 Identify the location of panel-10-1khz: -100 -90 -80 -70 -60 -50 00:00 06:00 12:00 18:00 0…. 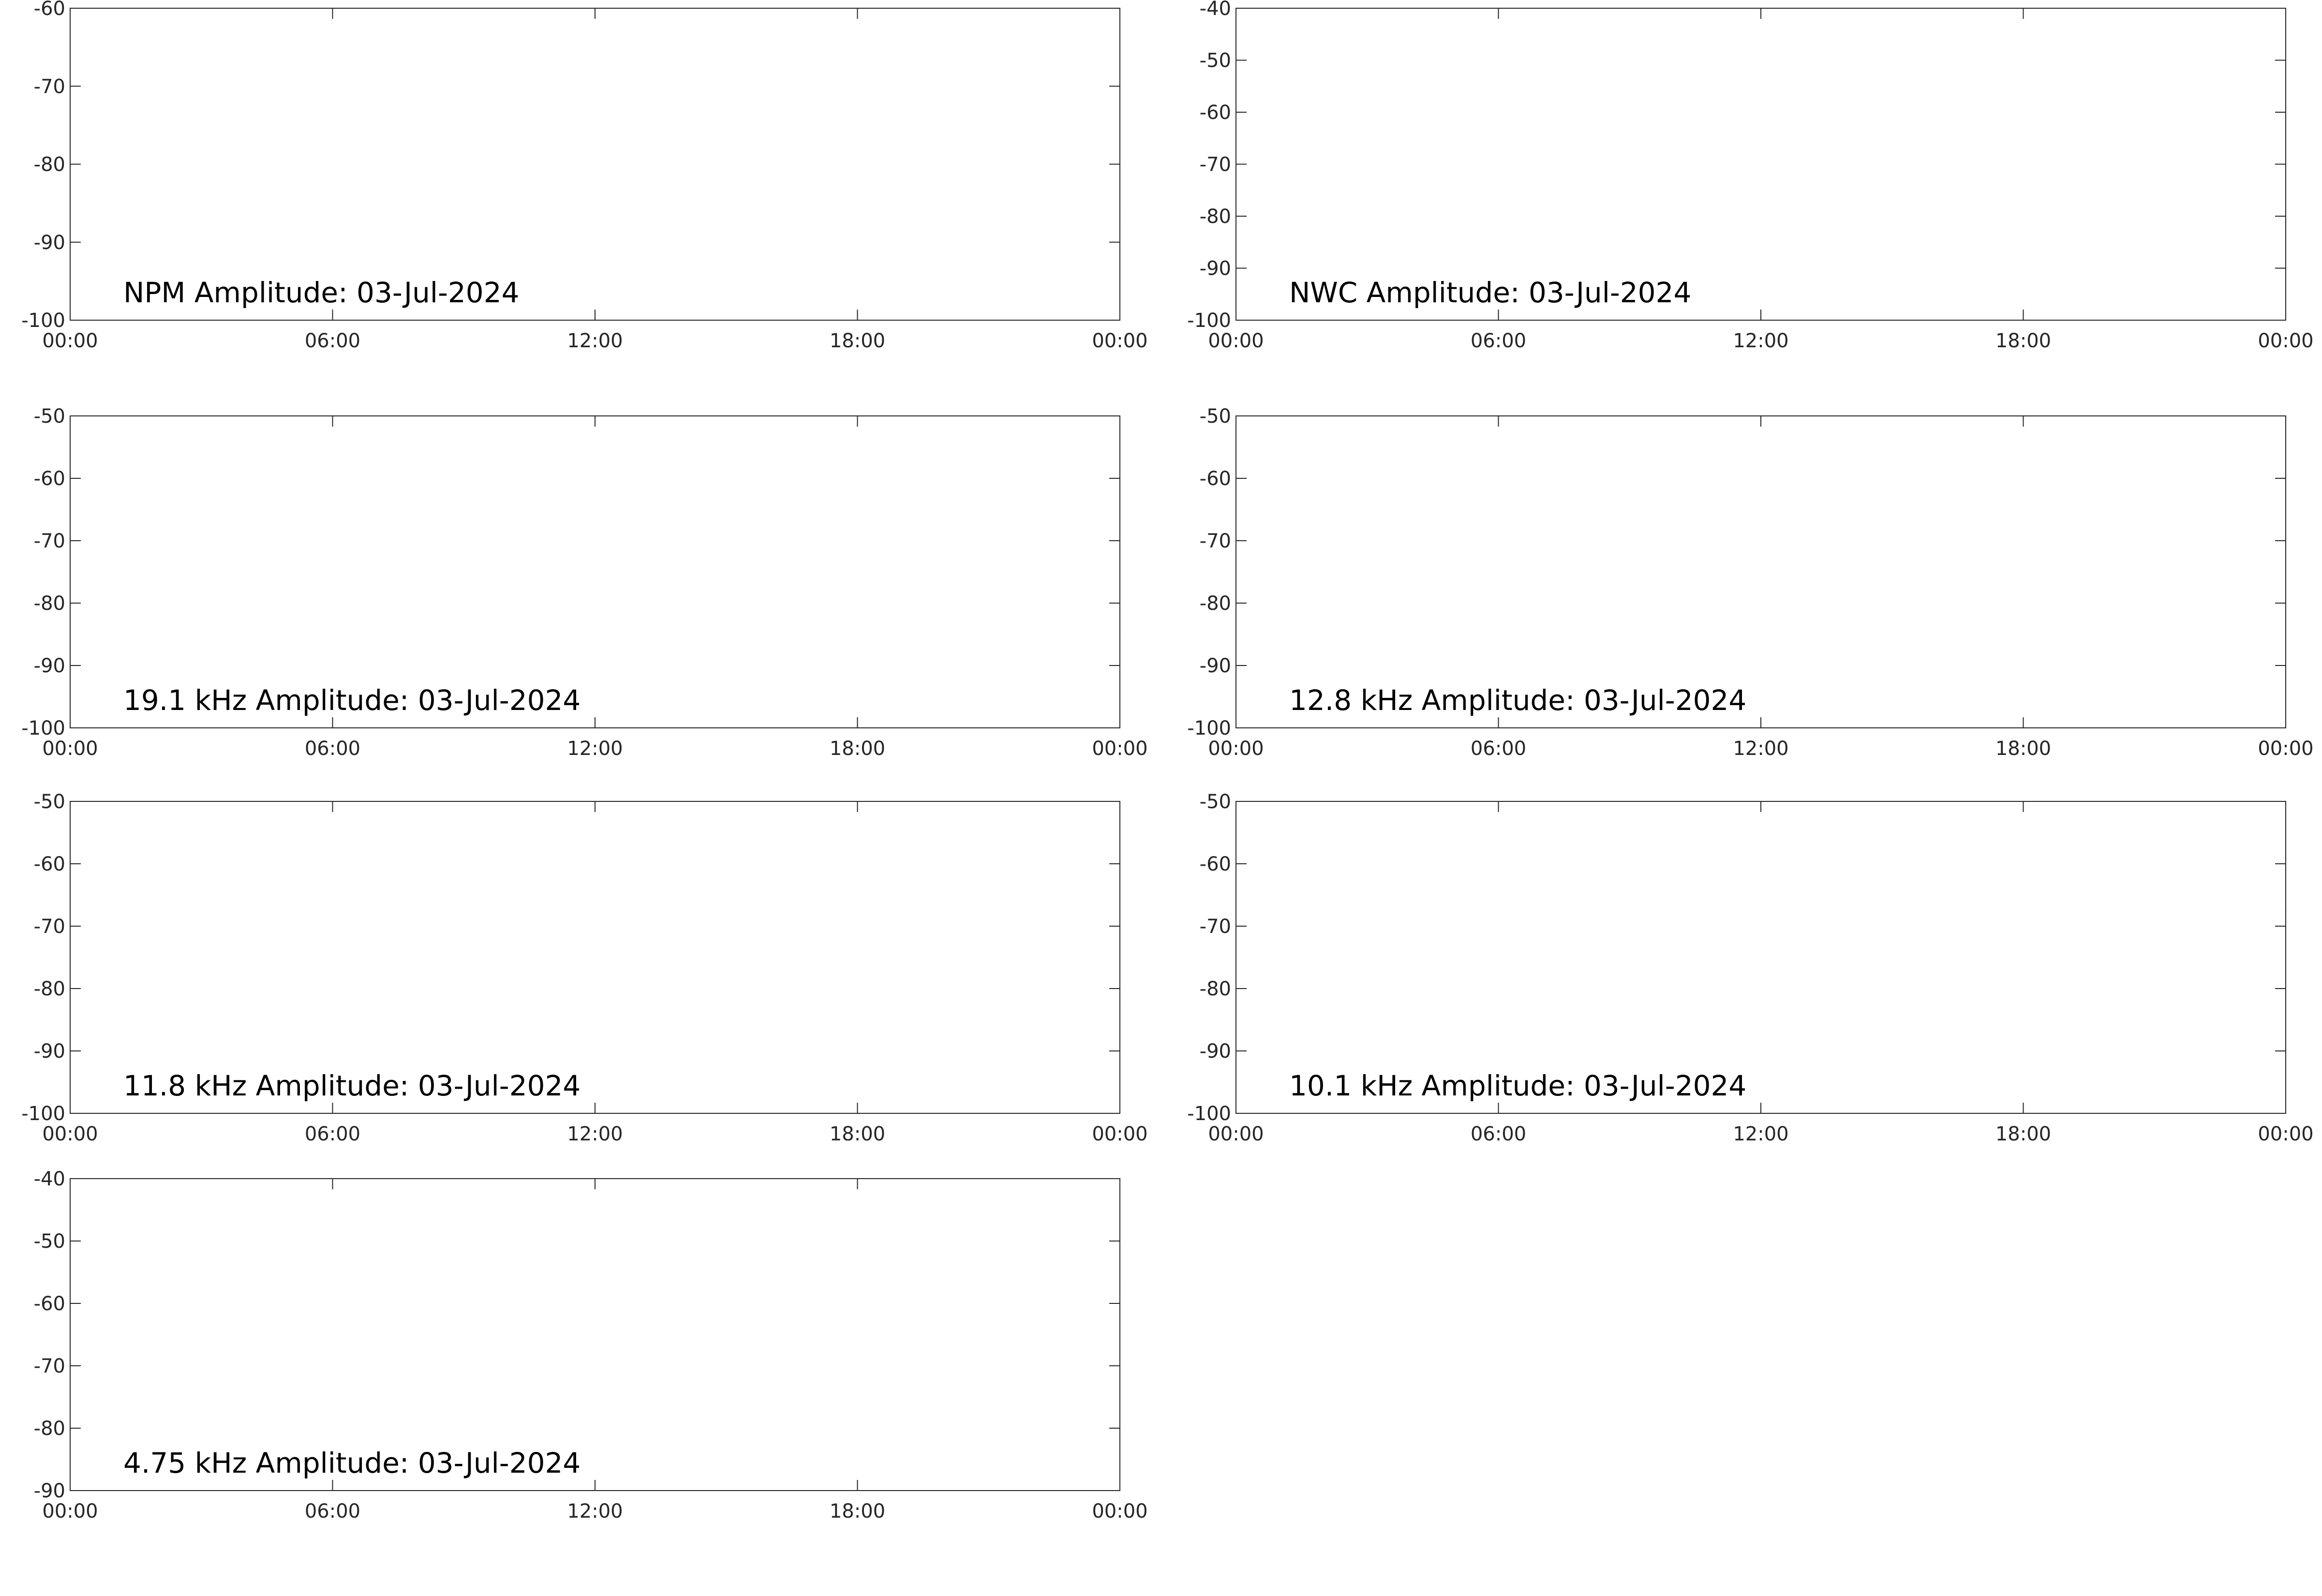
(1750, 968).